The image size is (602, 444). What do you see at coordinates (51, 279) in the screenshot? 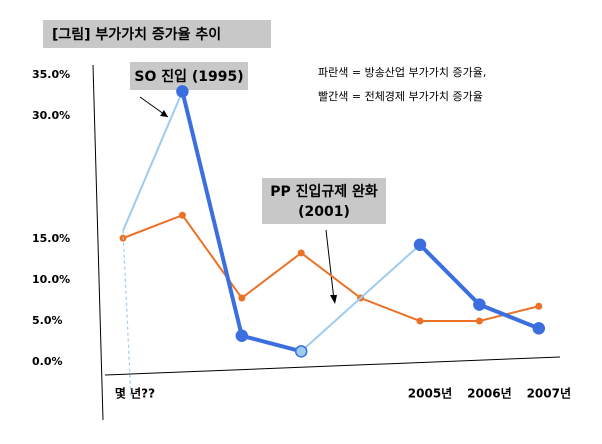
I see `y-tick-label: 10.0%` at bounding box center [51, 279].